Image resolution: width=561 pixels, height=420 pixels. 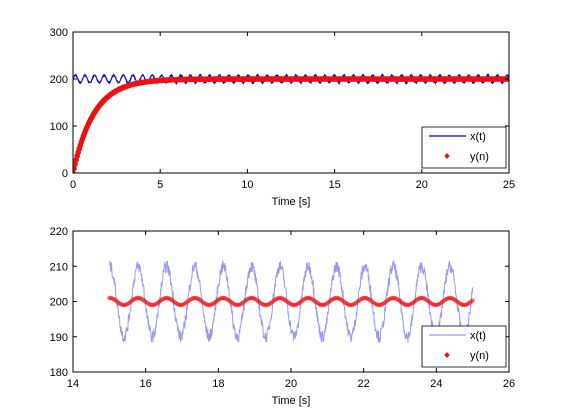 I want to click on x-tick-label: 25, so click(x=509, y=185).